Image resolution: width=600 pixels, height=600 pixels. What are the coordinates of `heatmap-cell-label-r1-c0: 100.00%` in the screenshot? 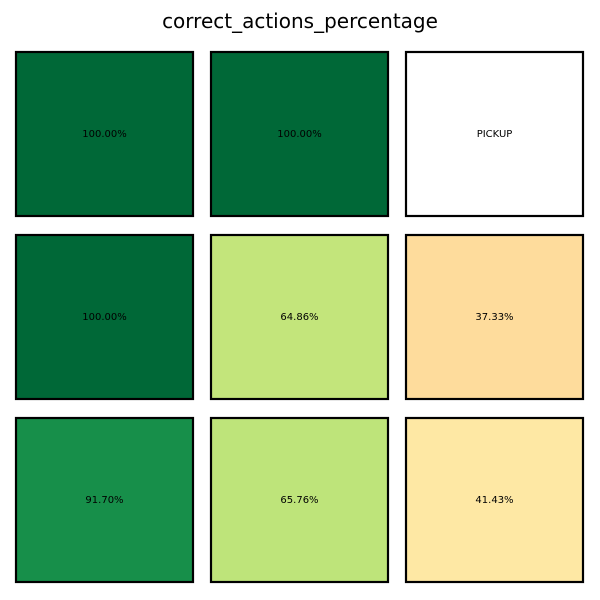 It's located at (104, 317).